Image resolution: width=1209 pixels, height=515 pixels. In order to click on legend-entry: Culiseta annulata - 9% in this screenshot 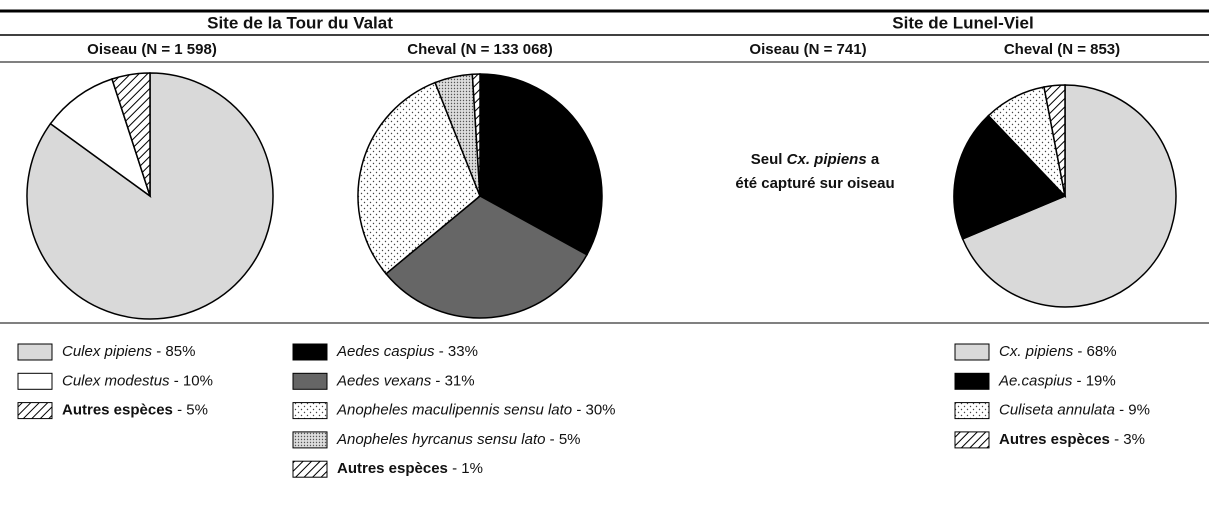, I will do `click(1074, 410)`.